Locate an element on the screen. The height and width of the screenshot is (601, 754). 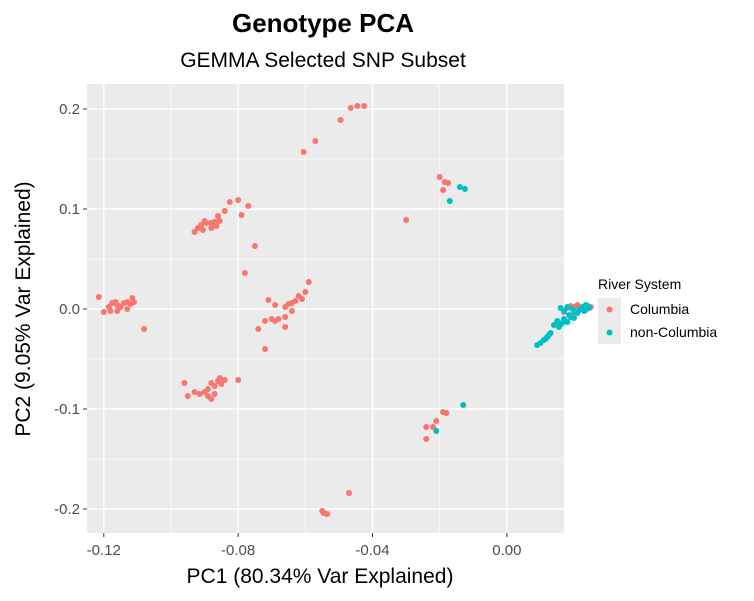
legend-item-columbia: Columbia is located at coordinates (643, 309).